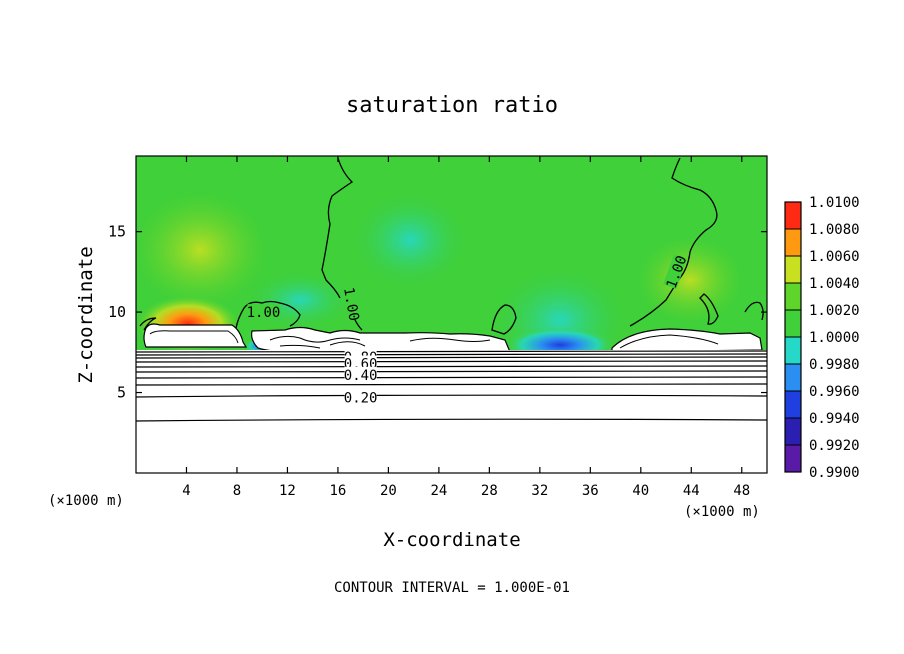  What do you see at coordinates (117, 232) in the screenshot?
I see `y-tick-label: 15` at bounding box center [117, 232].